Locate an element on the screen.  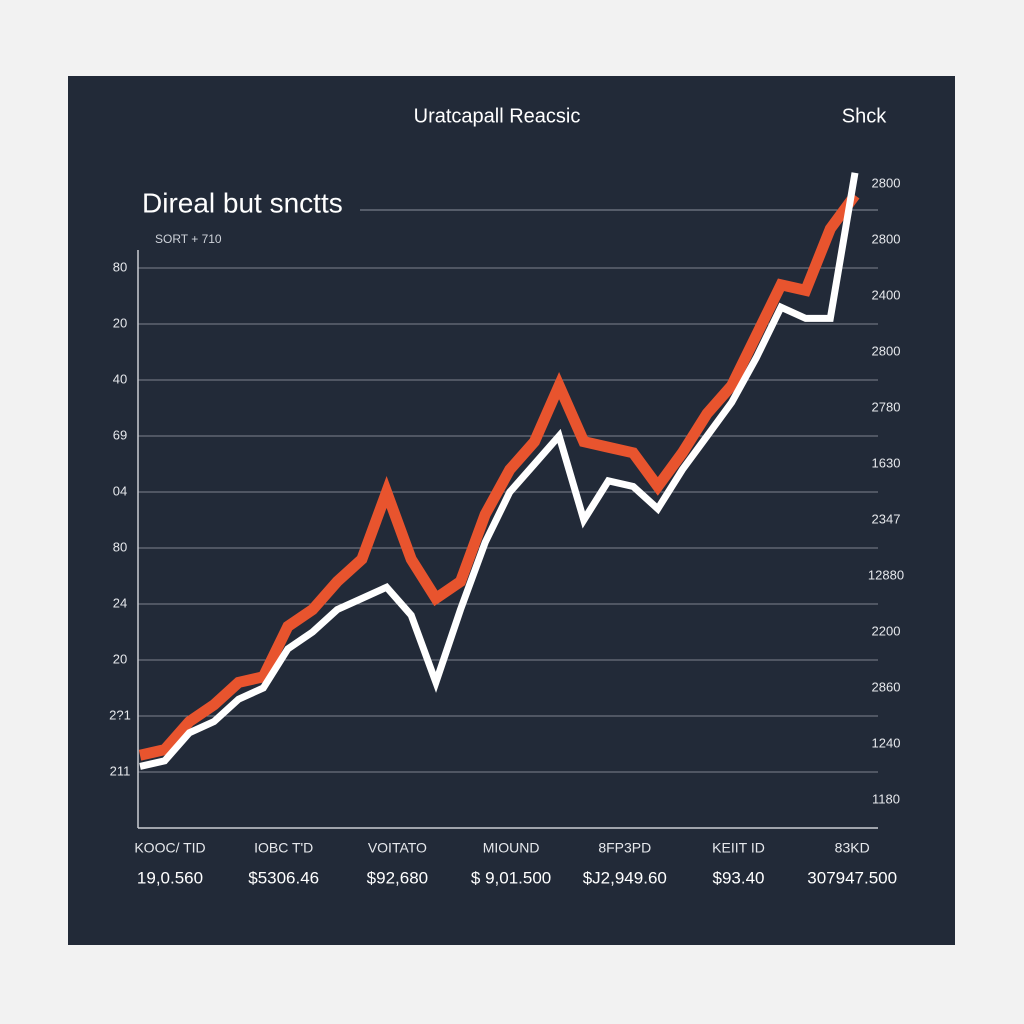
footer-label: $92,680 is located at coordinates (397, 877).